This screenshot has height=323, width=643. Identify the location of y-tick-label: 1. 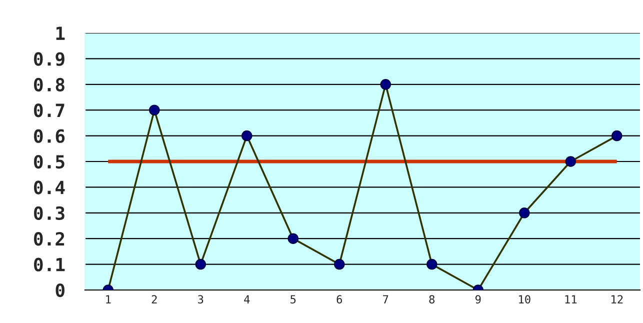
(60, 33).